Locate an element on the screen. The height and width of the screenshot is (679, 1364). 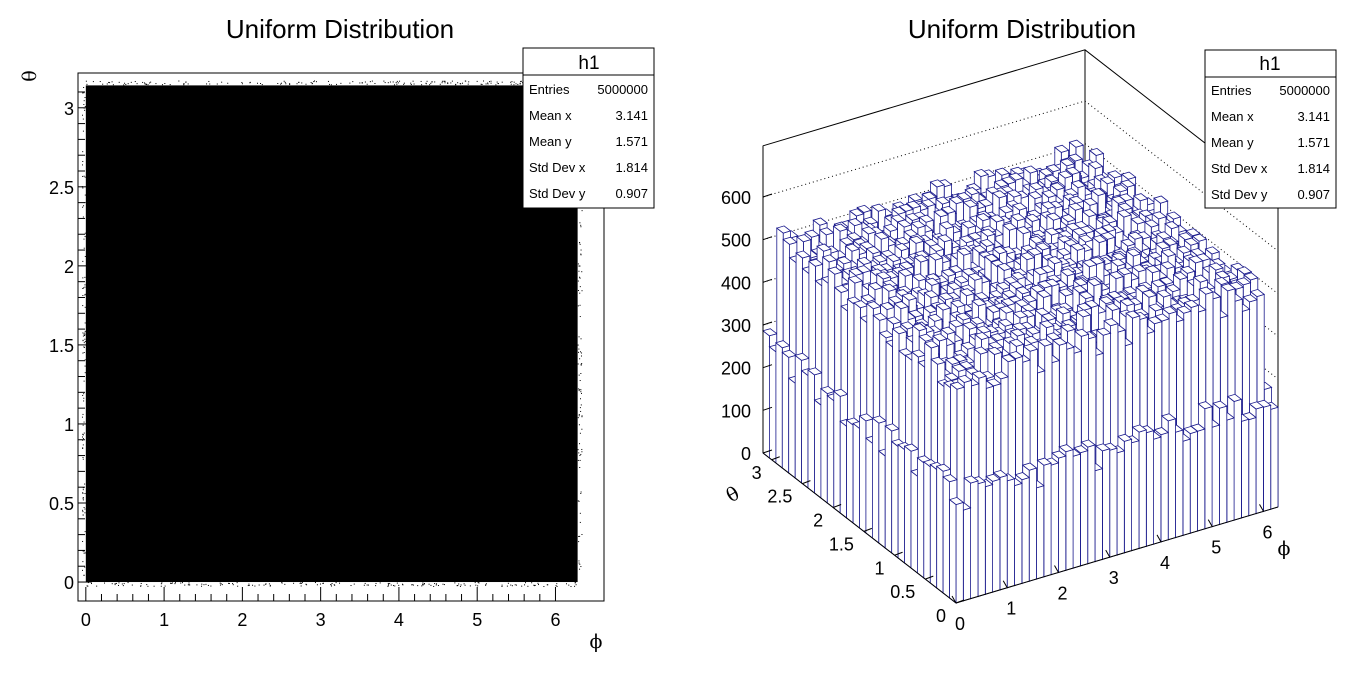
z-tick-label: 600 is located at coordinates (736, 198).